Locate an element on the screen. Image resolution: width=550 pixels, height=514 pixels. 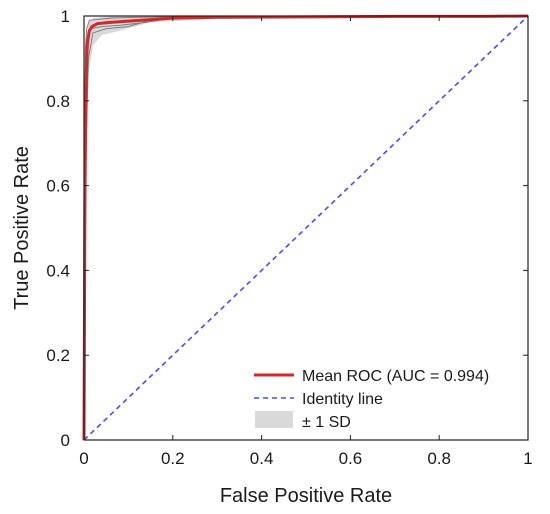
y-tick-label: 0.8 is located at coordinates (58, 101).